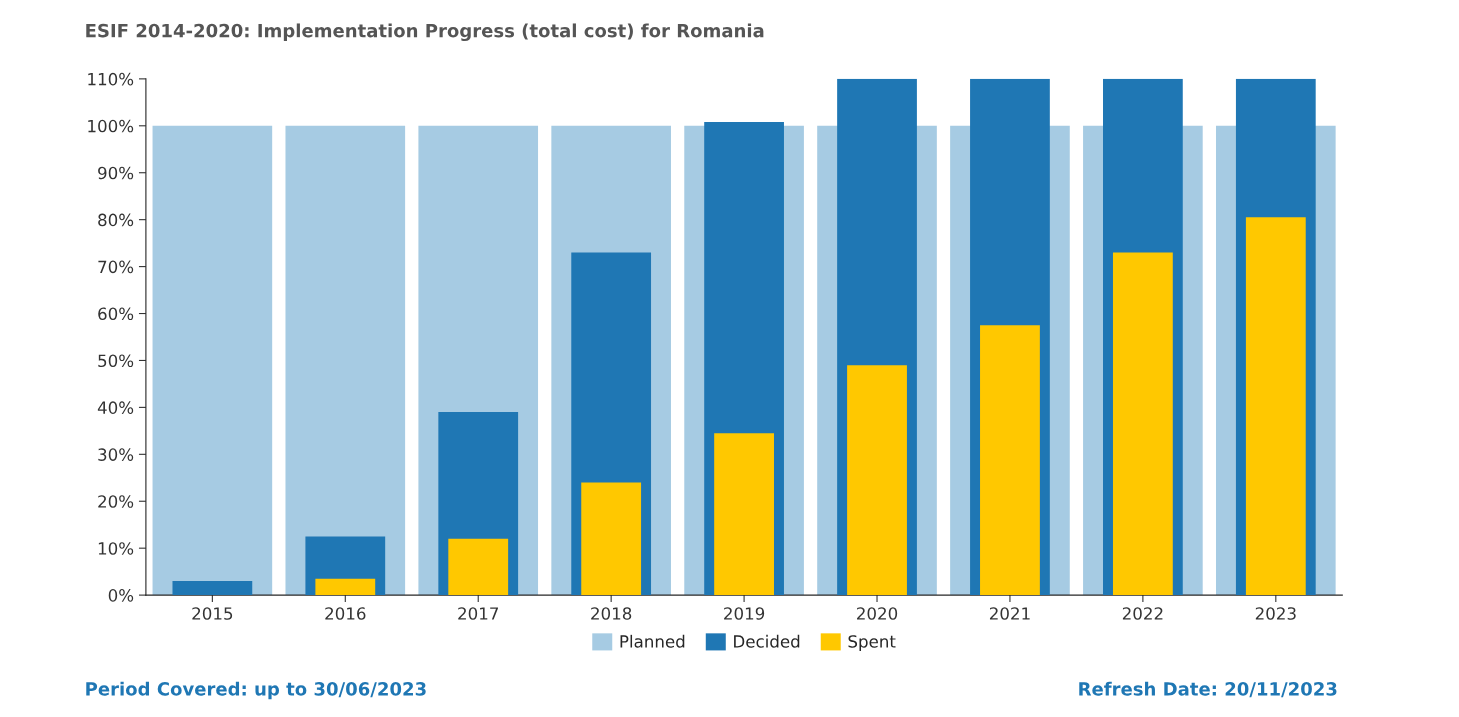 The image size is (1459, 717). What do you see at coordinates (116, 220) in the screenshot?
I see `y-tick-label: 80%` at bounding box center [116, 220].